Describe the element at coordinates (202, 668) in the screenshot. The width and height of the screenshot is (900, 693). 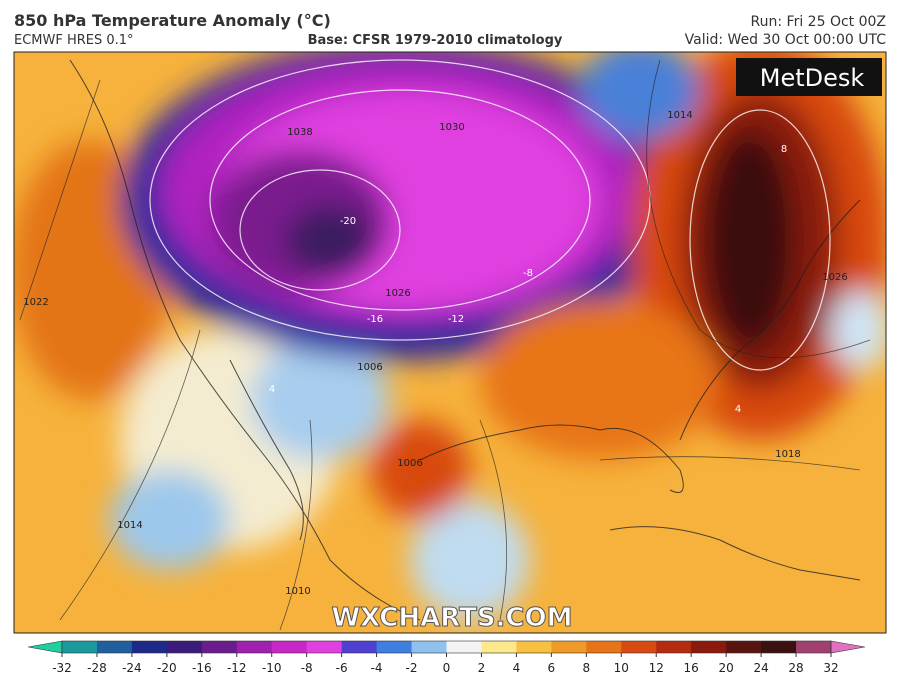
I see `colorbar-tick-label: -16` at that location.